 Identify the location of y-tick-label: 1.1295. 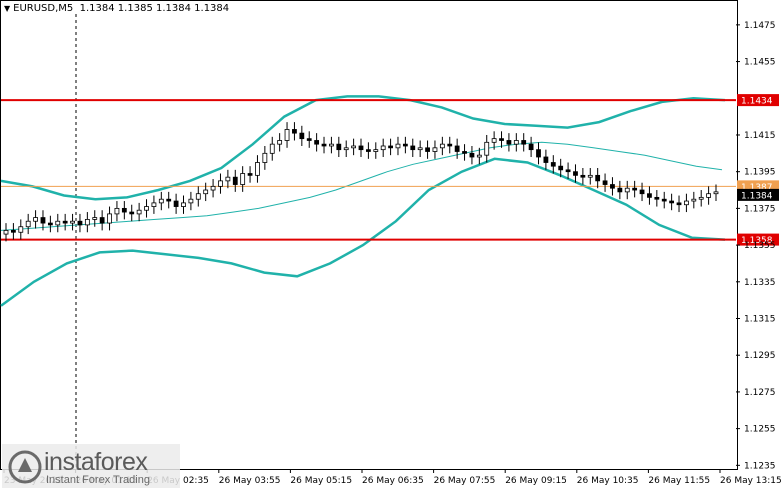
(760, 356).